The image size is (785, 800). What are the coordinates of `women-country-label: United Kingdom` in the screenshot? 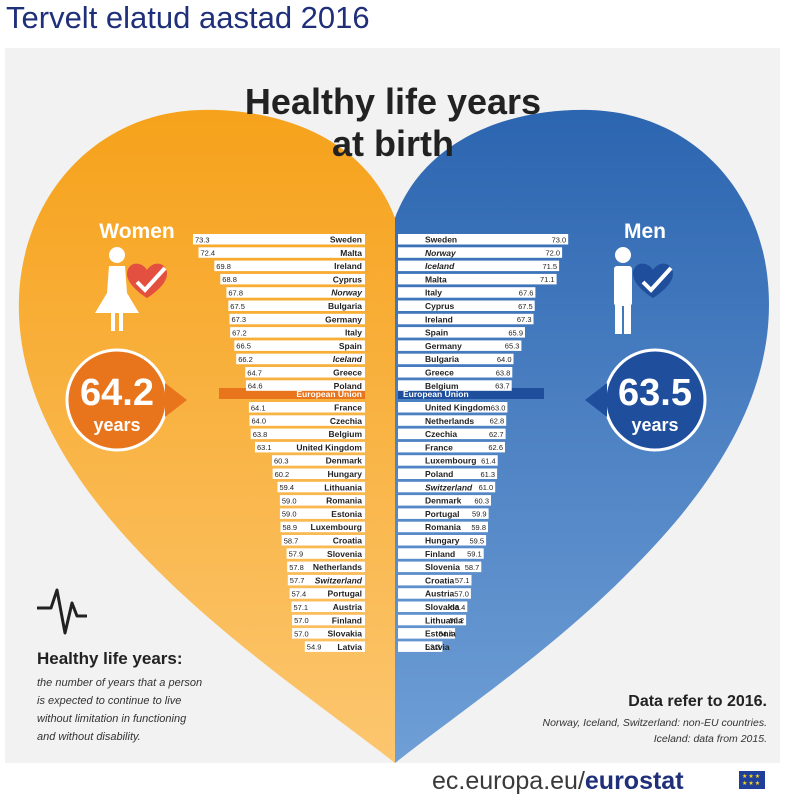 It's located at (329, 447).